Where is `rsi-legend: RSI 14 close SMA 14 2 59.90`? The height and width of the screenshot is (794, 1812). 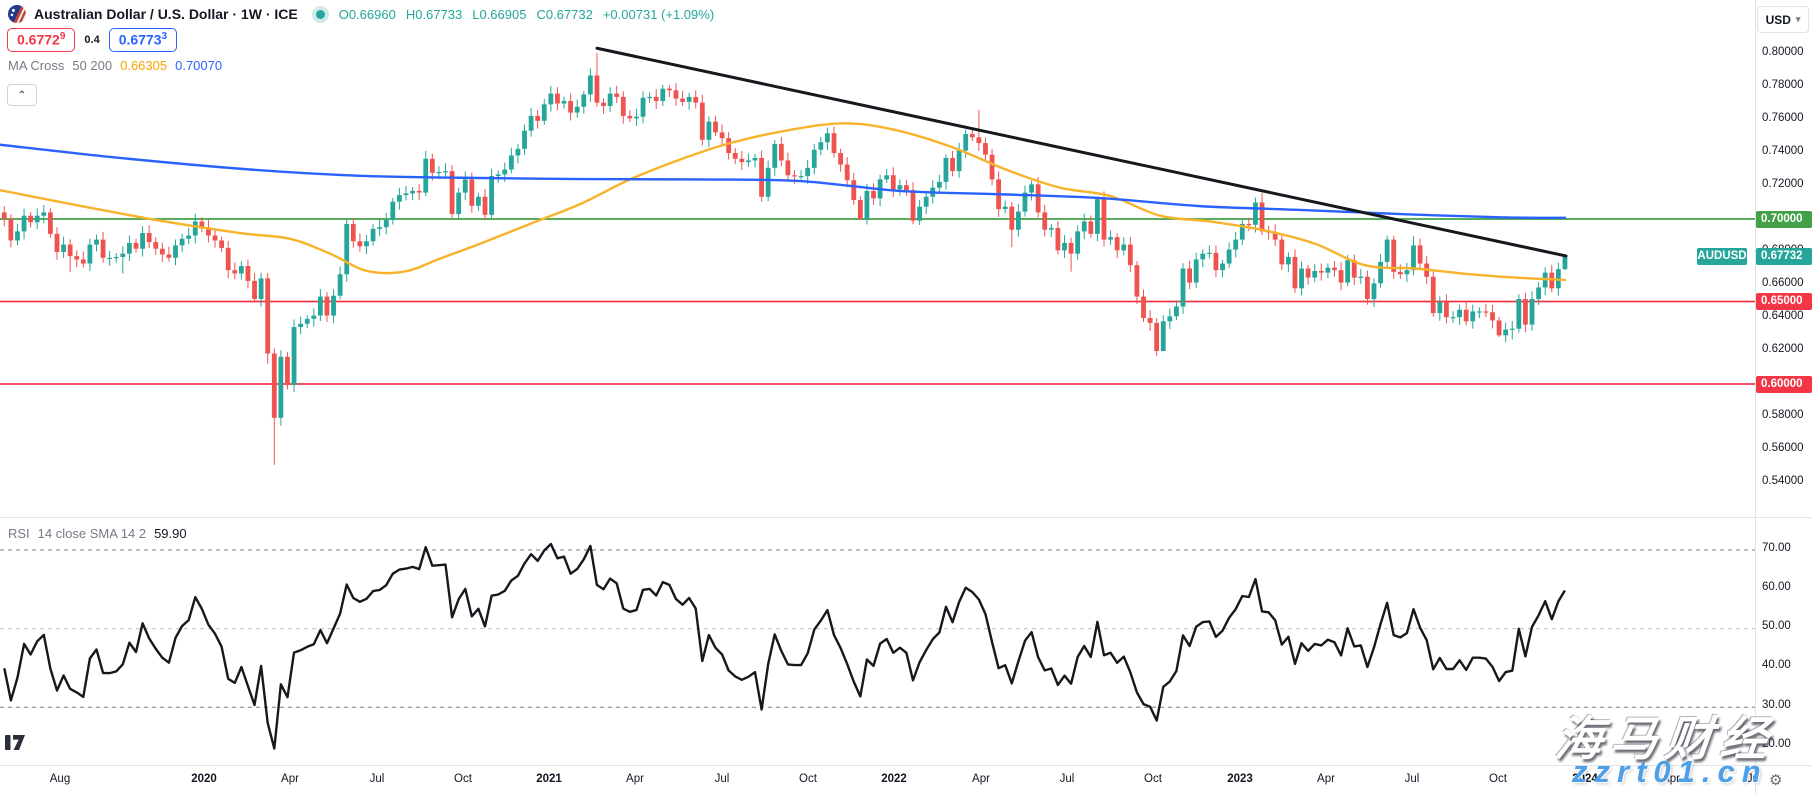
rsi-legend: RSI 14 close SMA 14 2 59.90 is located at coordinates (97, 533).